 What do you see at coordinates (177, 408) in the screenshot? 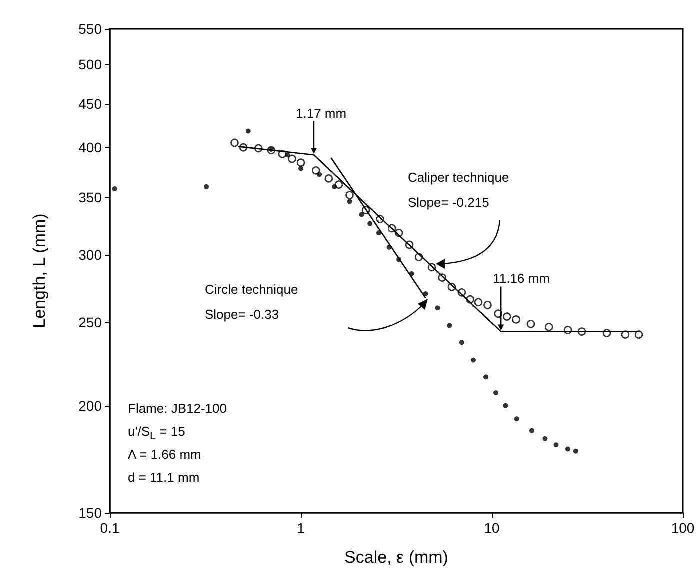
I see `annotation: Flame: JB12-100` at bounding box center [177, 408].